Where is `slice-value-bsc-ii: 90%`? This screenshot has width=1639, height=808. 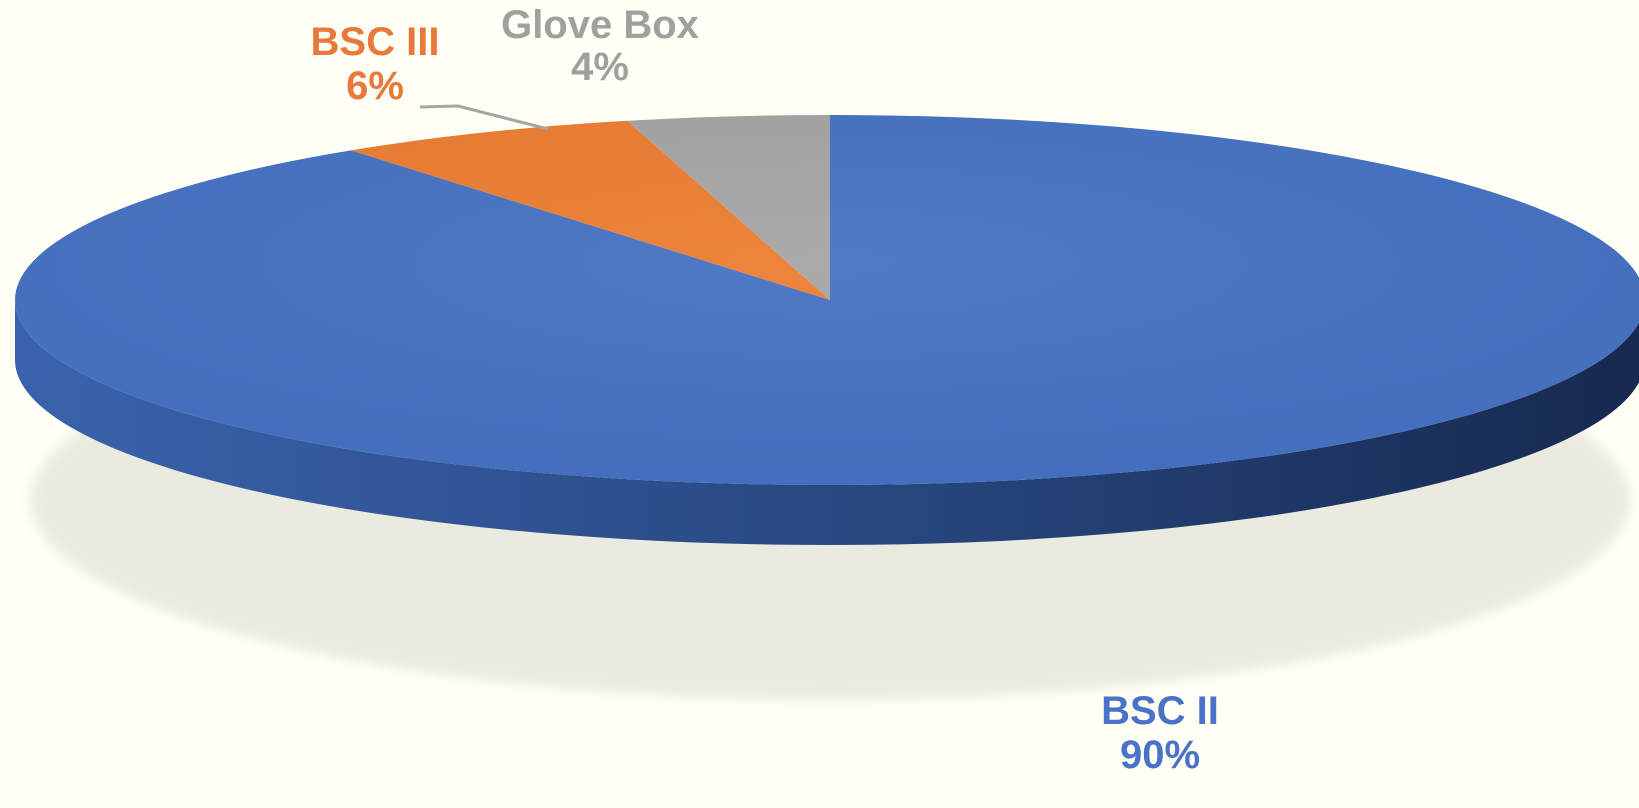
slice-value-bsc-ii: 90% is located at coordinates (1160, 755).